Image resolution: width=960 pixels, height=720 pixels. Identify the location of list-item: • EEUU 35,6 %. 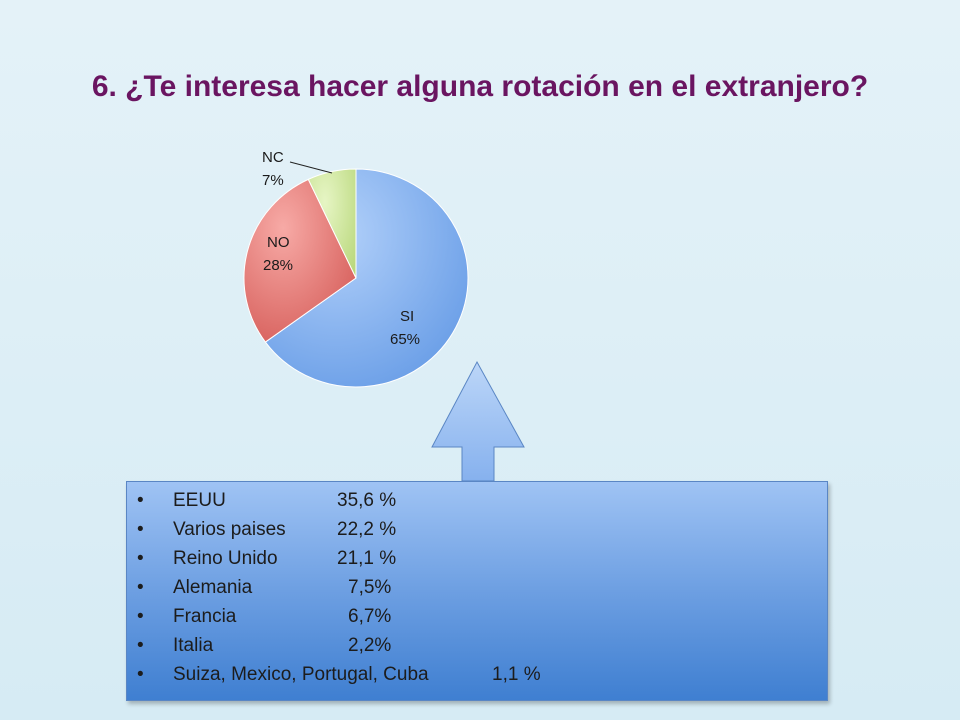
(482, 504).